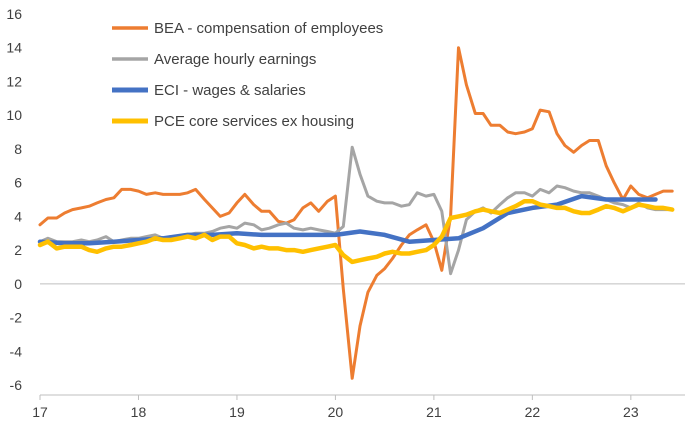 This screenshot has height=430, width=700. Describe the element at coordinates (254, 121) in the screenshot. I see `legend-label: PCE core services ex housing` at that location.